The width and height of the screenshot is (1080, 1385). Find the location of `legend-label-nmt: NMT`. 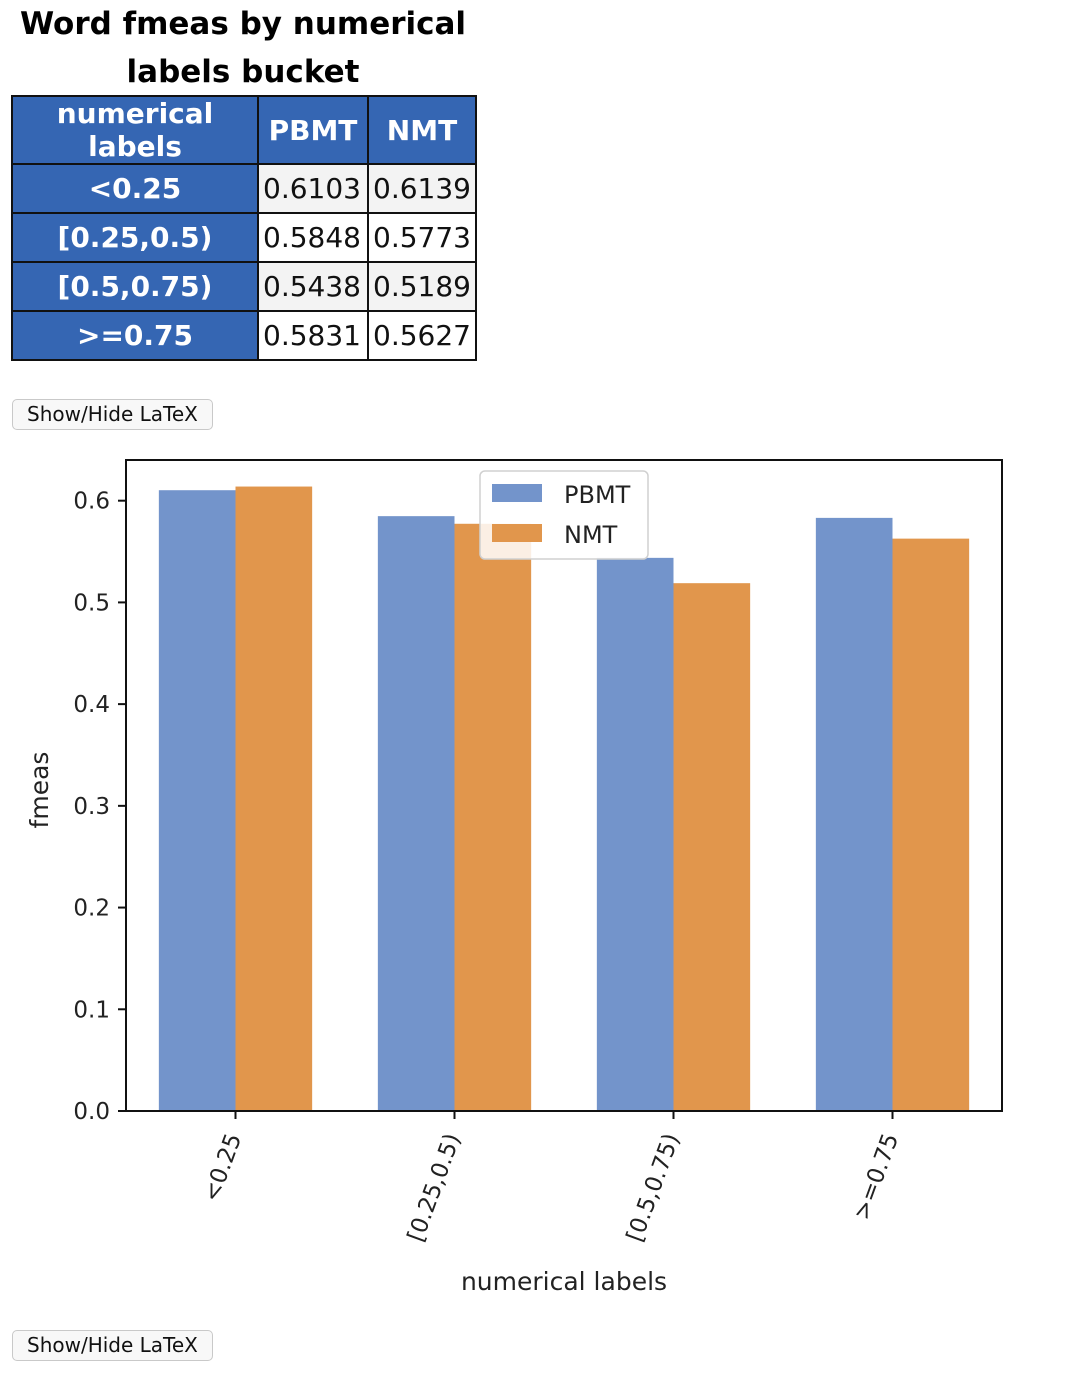

legend-label-nmt: NMT is located at coordinates (591, 535).